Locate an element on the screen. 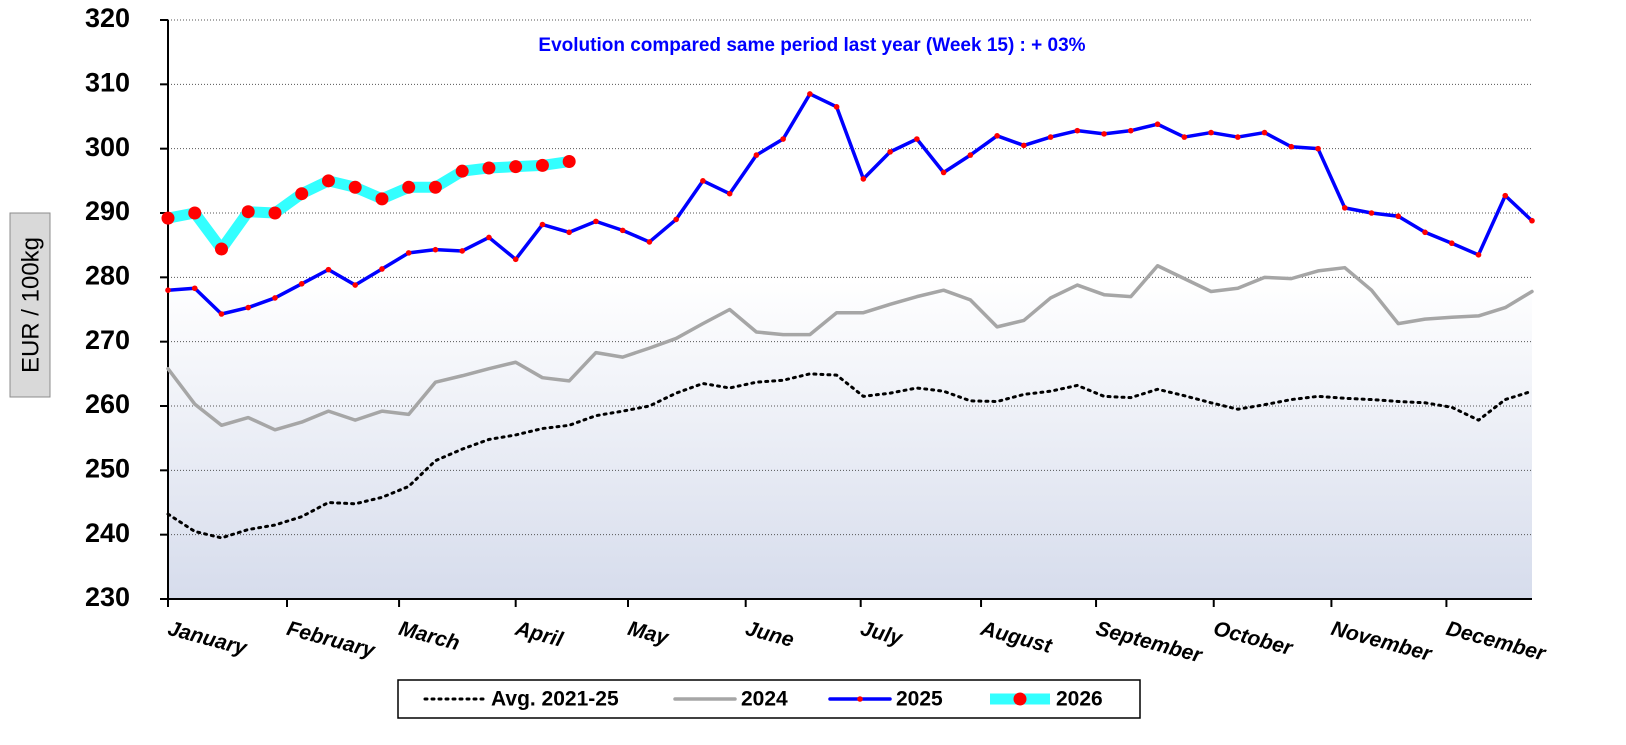  x-tick-label: November is located at coordinates (1382, 641).